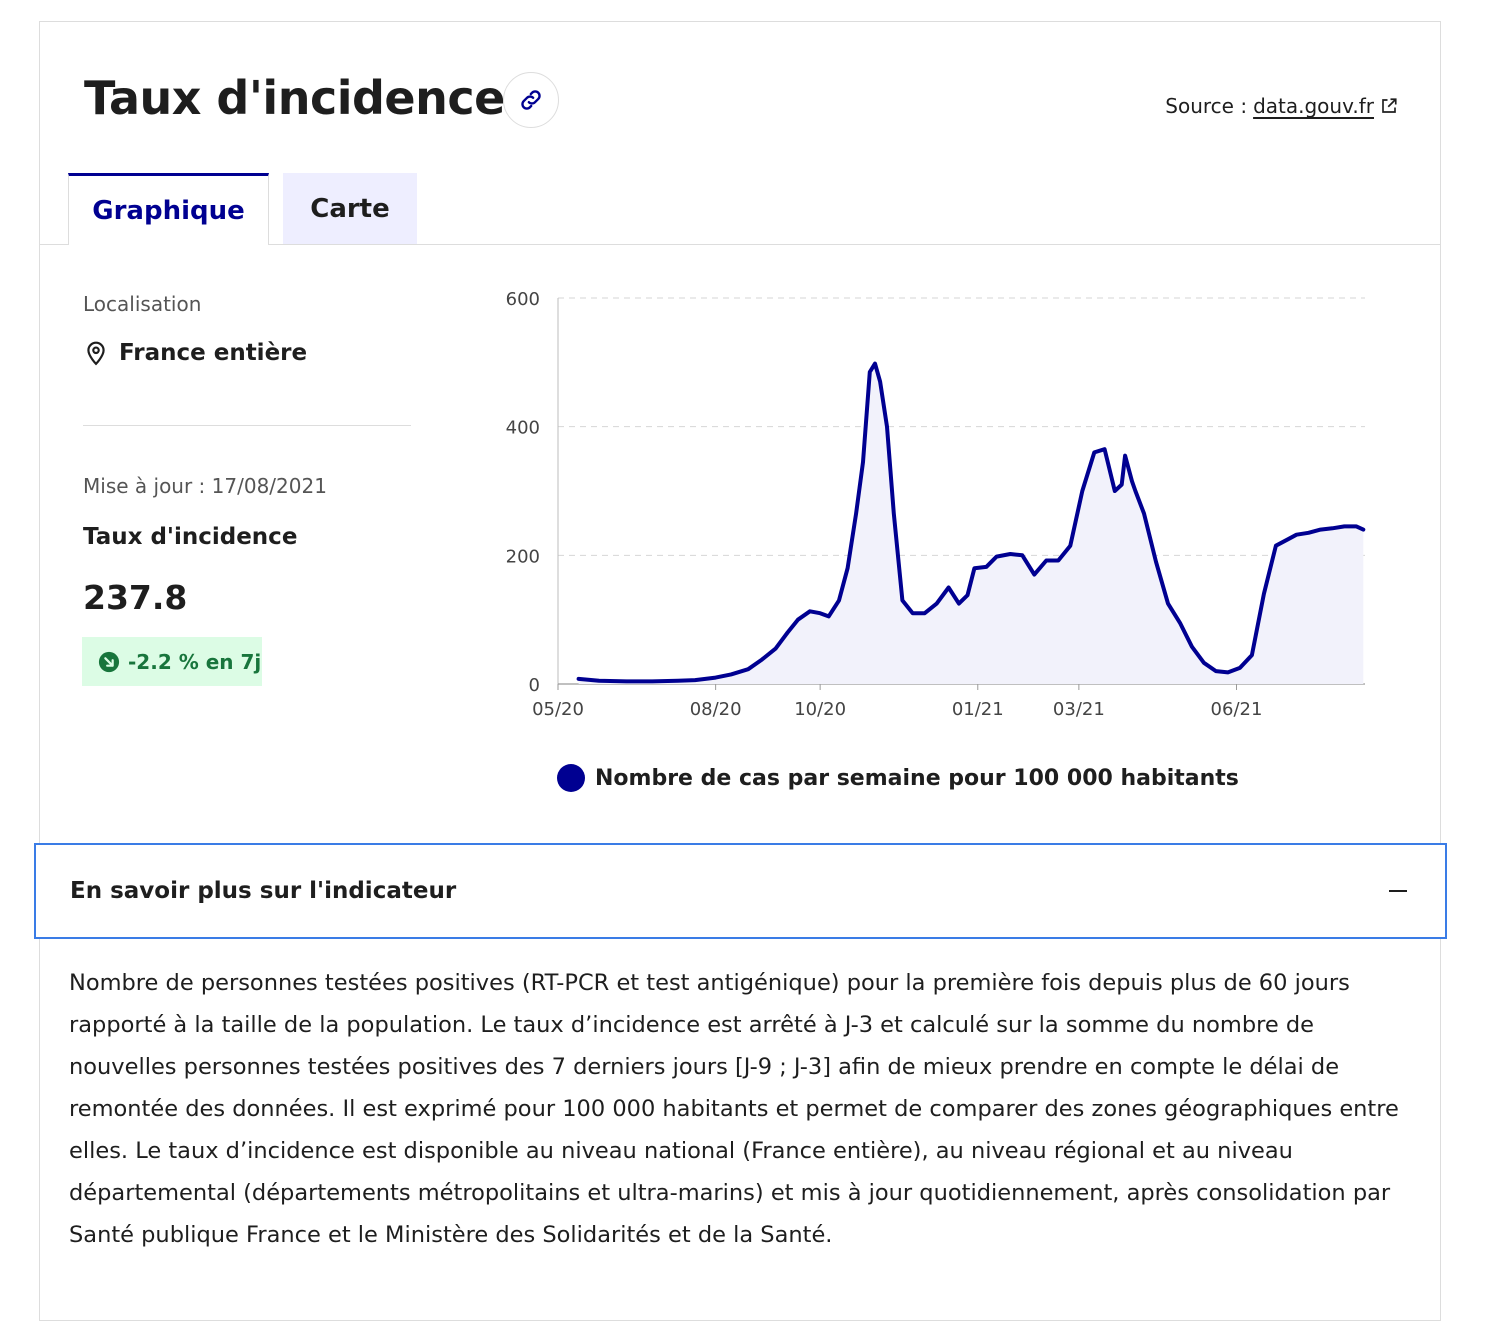 This screenshot has width=1500, height=1321. I want to click on y-tick-label: 400, so click(523, 428).